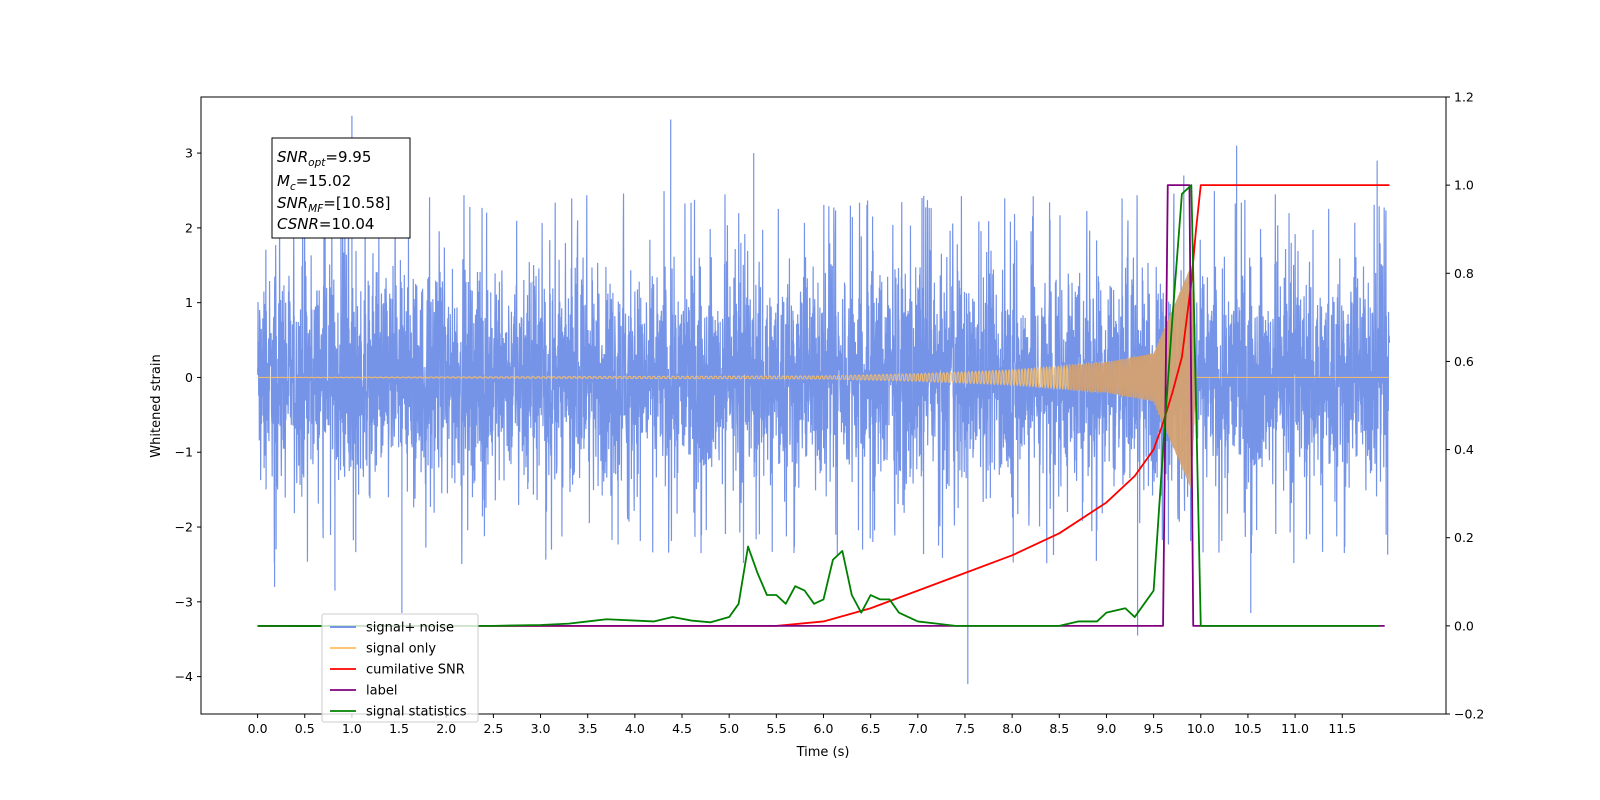  What do you see at coordinates (325, 224) in the screenshot?
I see `annotation-csnr: CSNR=10.04` at bounding box center [325, 224].